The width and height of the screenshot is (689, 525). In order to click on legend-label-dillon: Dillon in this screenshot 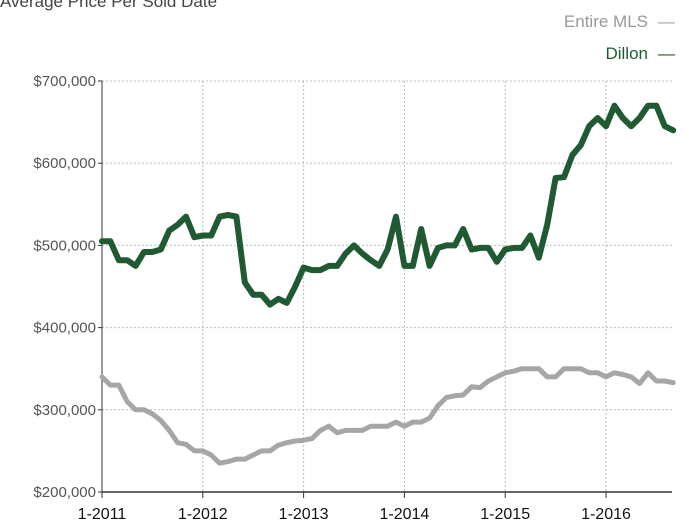, I will do `click(626, 53)`.